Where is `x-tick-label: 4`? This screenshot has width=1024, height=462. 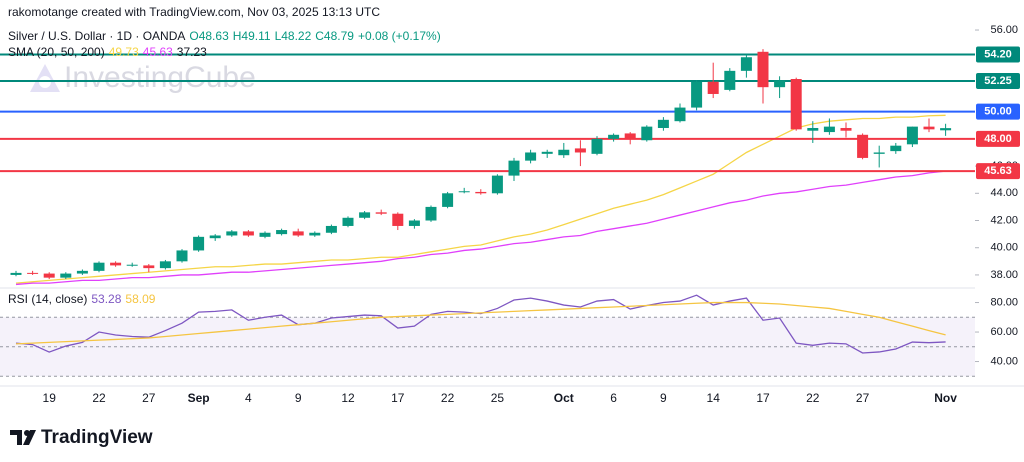 x-tick-label: 4 is located at coordinates (248, 398).